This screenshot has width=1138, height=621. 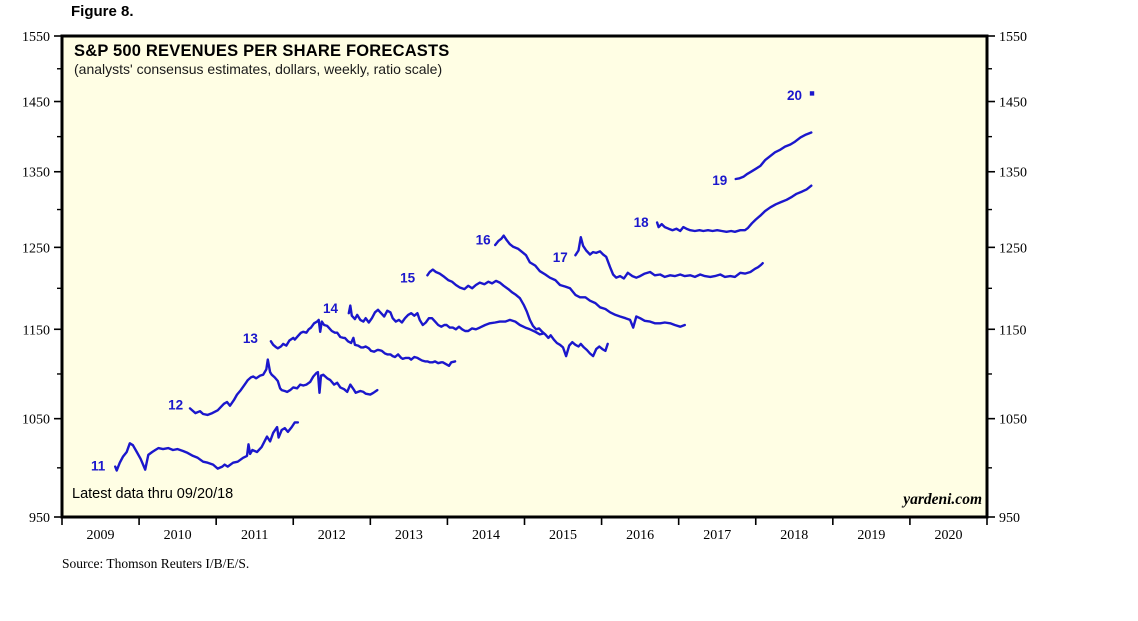 What do you see at coordinates (642, 222) in the screenshot?
I see `series-label-18: 18` at bounding box center [642, 222].